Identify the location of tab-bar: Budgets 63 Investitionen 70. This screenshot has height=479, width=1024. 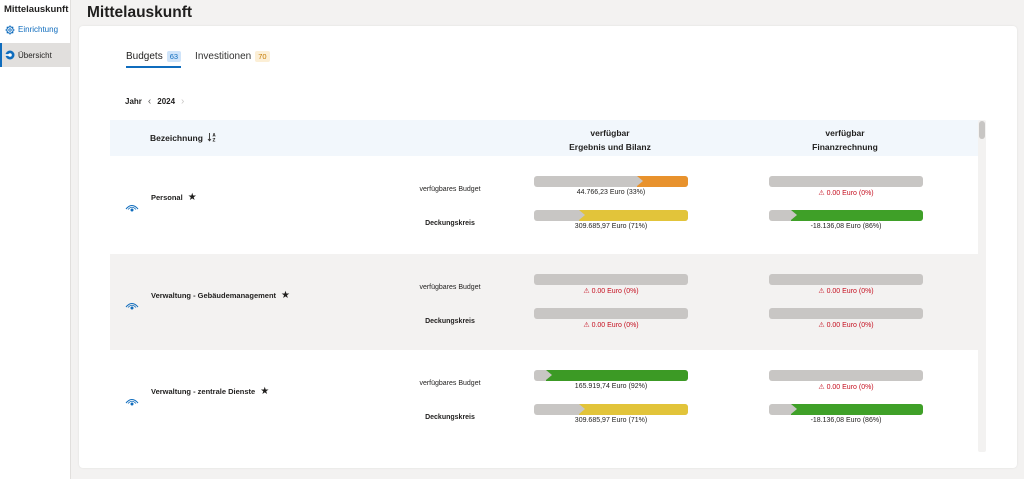
(205, 57).